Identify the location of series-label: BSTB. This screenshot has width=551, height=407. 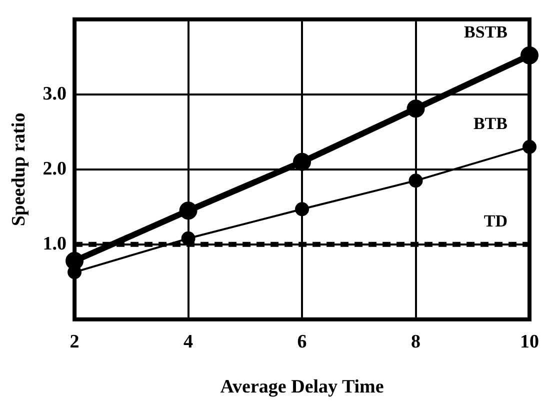
(486, 32).